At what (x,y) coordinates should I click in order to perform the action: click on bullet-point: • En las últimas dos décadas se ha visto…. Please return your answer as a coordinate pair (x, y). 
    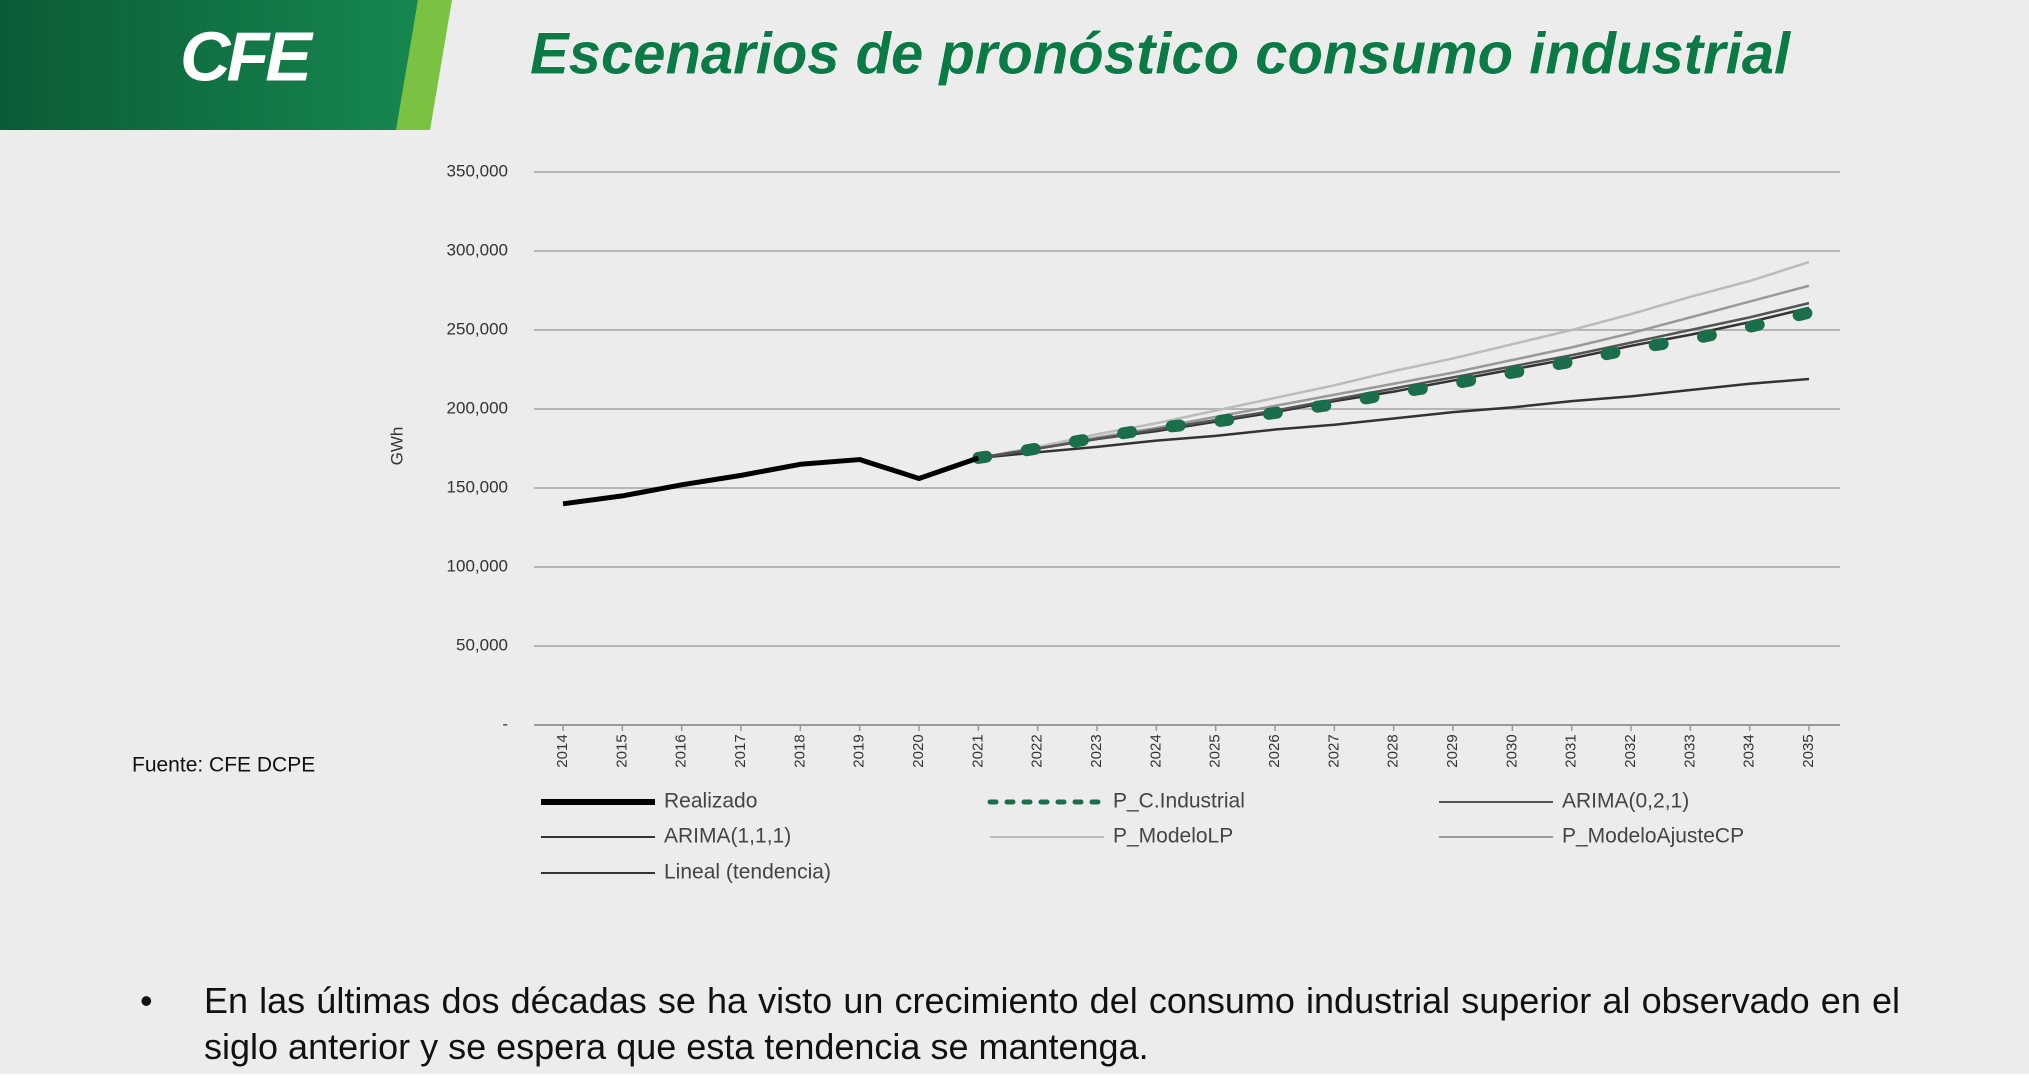
    Looking at the image, I should click on (1020, 1024).